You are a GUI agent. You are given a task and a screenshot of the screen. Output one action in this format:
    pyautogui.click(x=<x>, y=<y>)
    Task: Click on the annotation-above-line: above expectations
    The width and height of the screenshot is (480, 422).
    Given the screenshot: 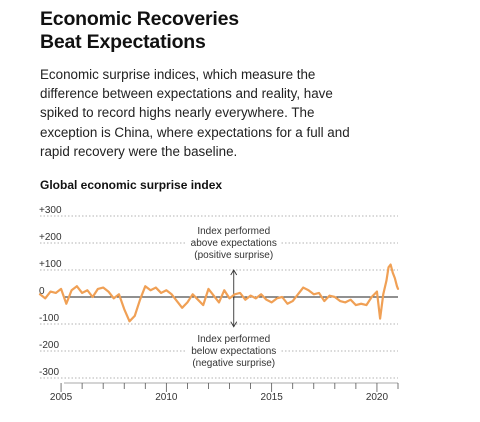 What is the action you would take?
    pyautogui.click(x=234, y=243)
    